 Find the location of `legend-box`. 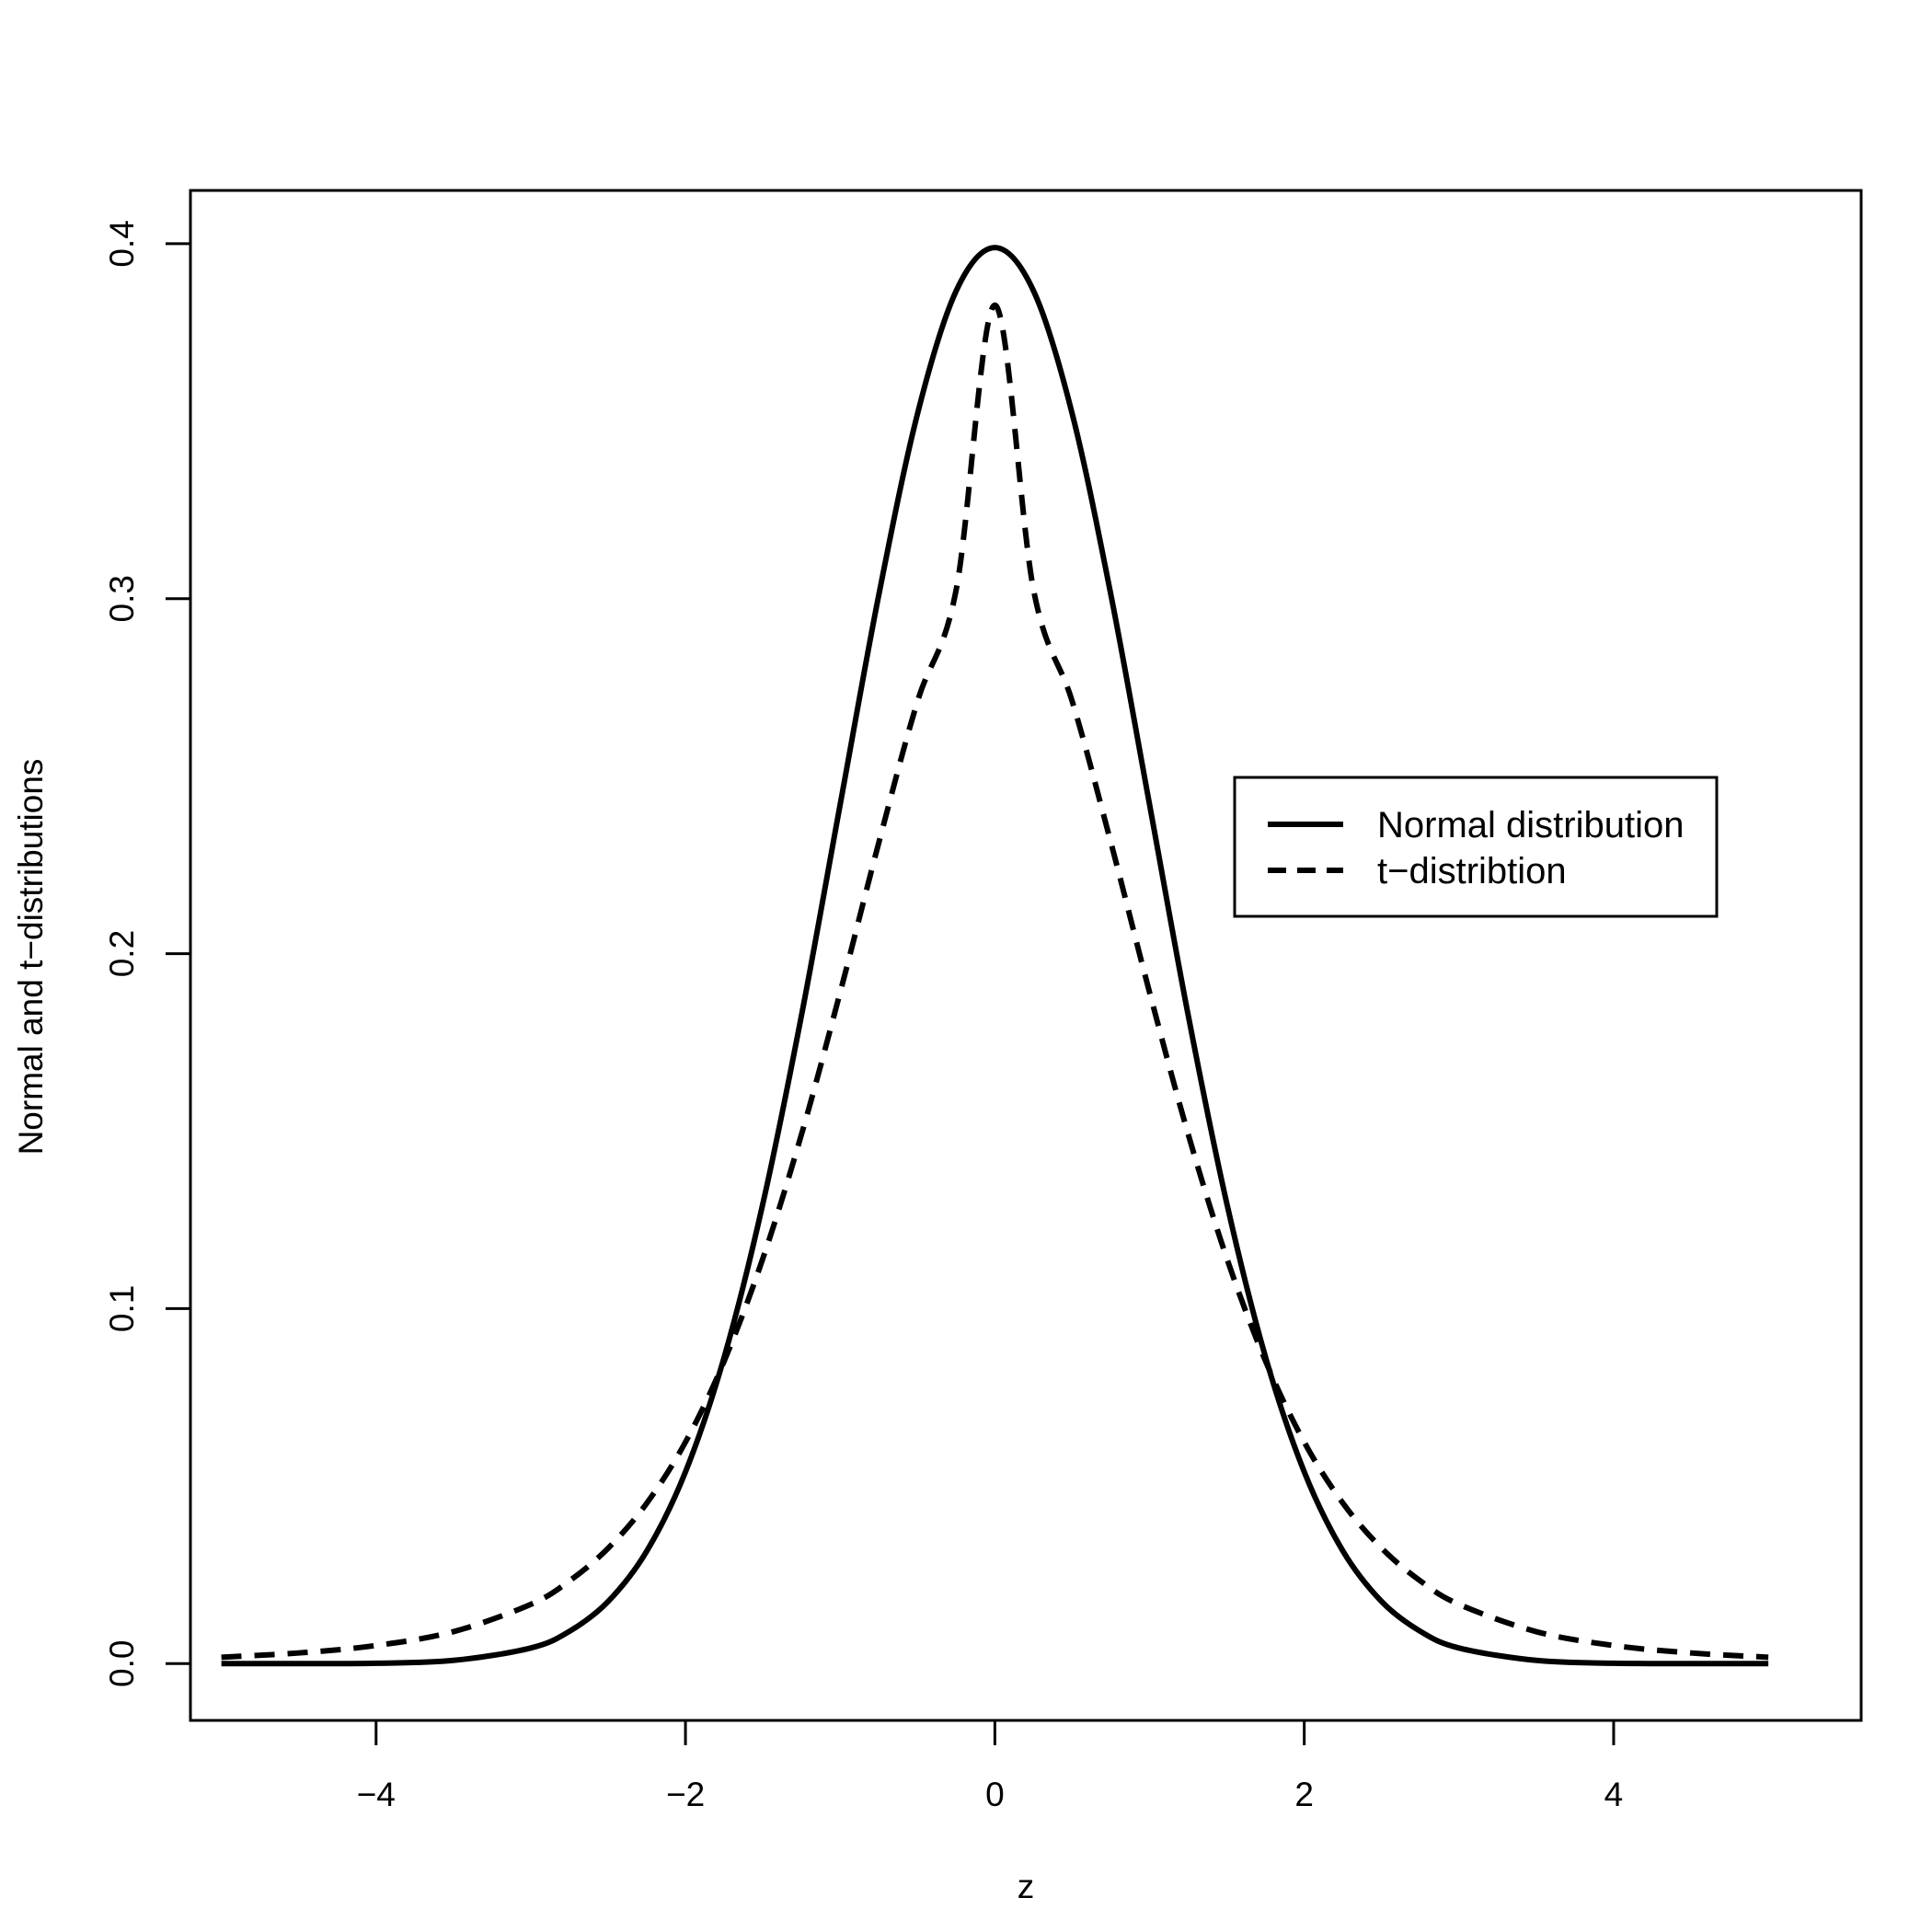

legend-box is located at coordinates (1476, 847).